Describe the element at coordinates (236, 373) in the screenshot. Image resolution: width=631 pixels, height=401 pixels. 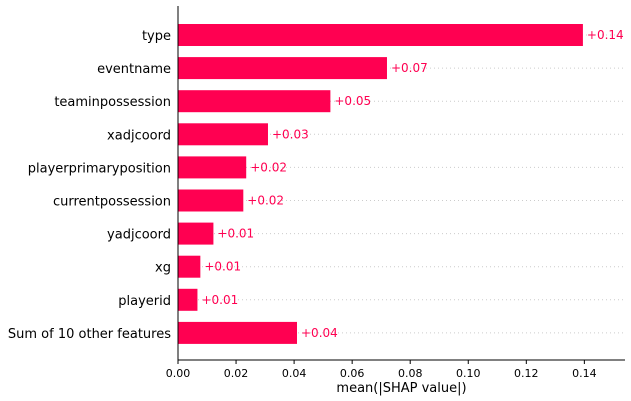
I see `x-tick-label: 0.02` at that location.